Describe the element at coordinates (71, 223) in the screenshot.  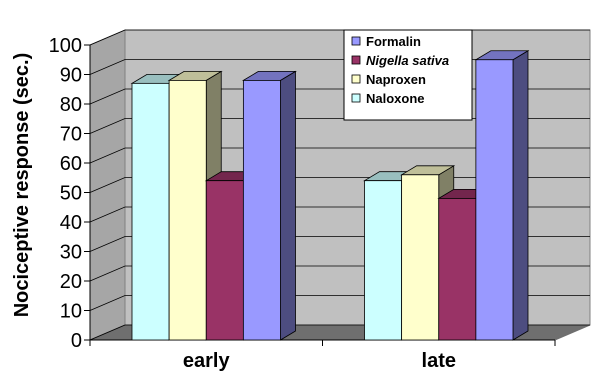
I see `y-tick-label: 40` at that location.